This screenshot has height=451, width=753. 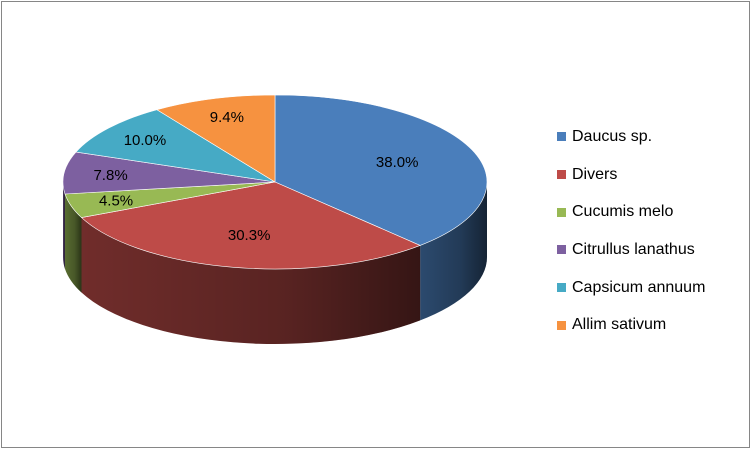 What do you see at coordinates (595, 174) in the screenshot?
I see `legend-label: Divers` at bounding box center [595, 174].